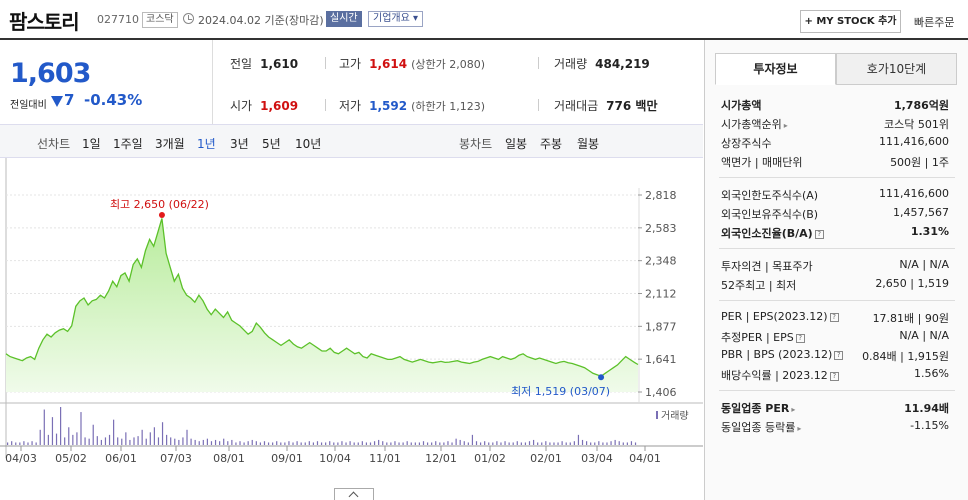 The image size is (968, 500). Describe the element at coordinates (602, 64) in the screenshot. I see `stat-volume: 거래량 484,219` at that location.